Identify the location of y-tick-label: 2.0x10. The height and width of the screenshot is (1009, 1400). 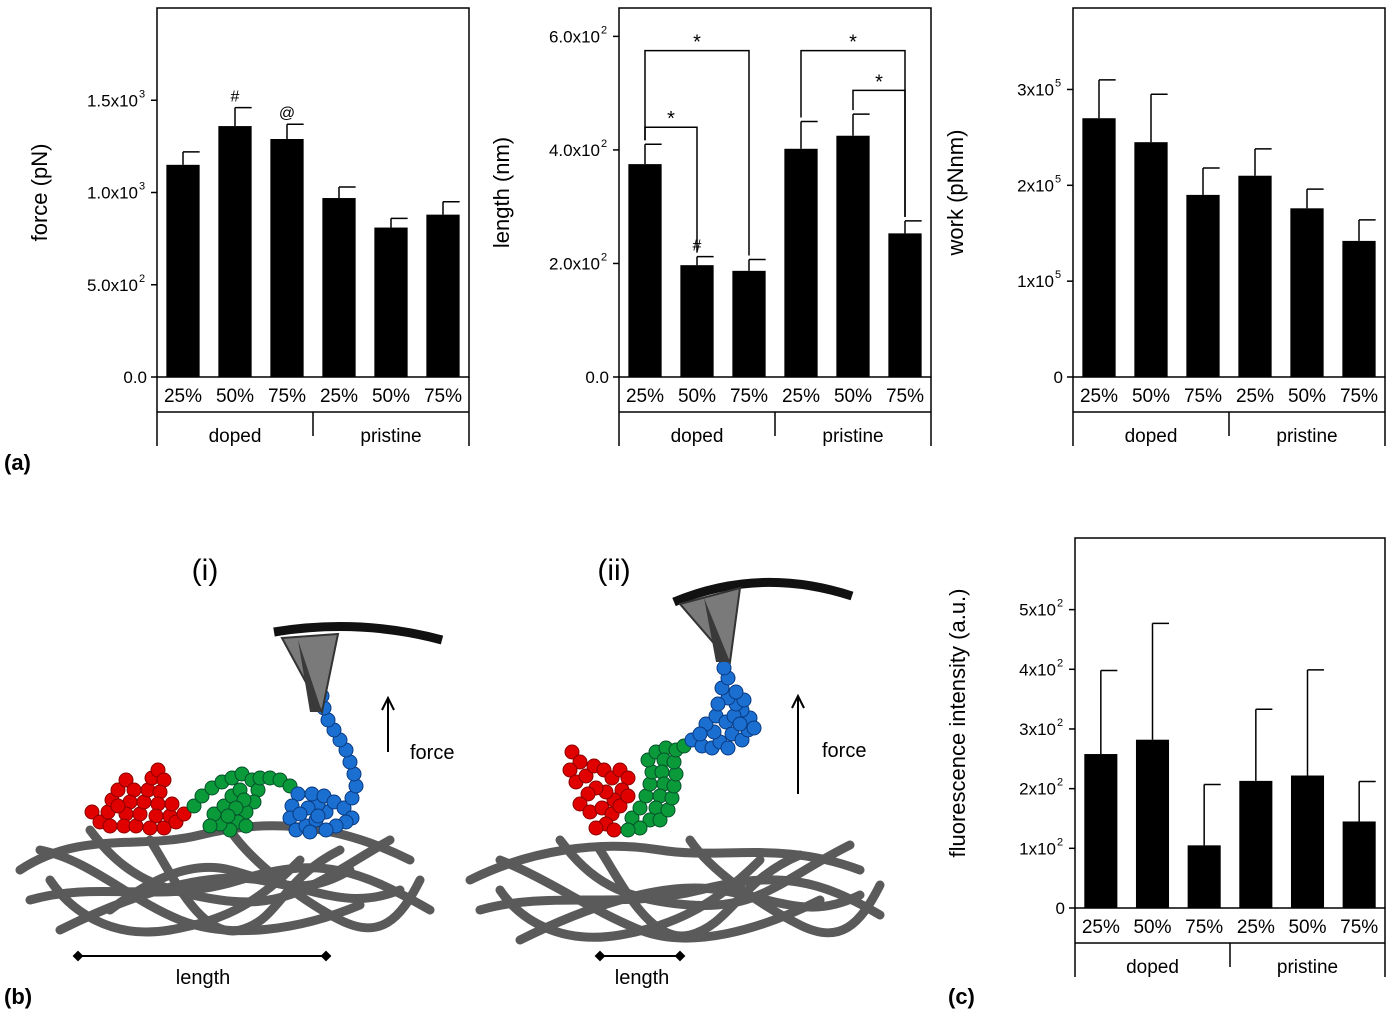
(574, 263).